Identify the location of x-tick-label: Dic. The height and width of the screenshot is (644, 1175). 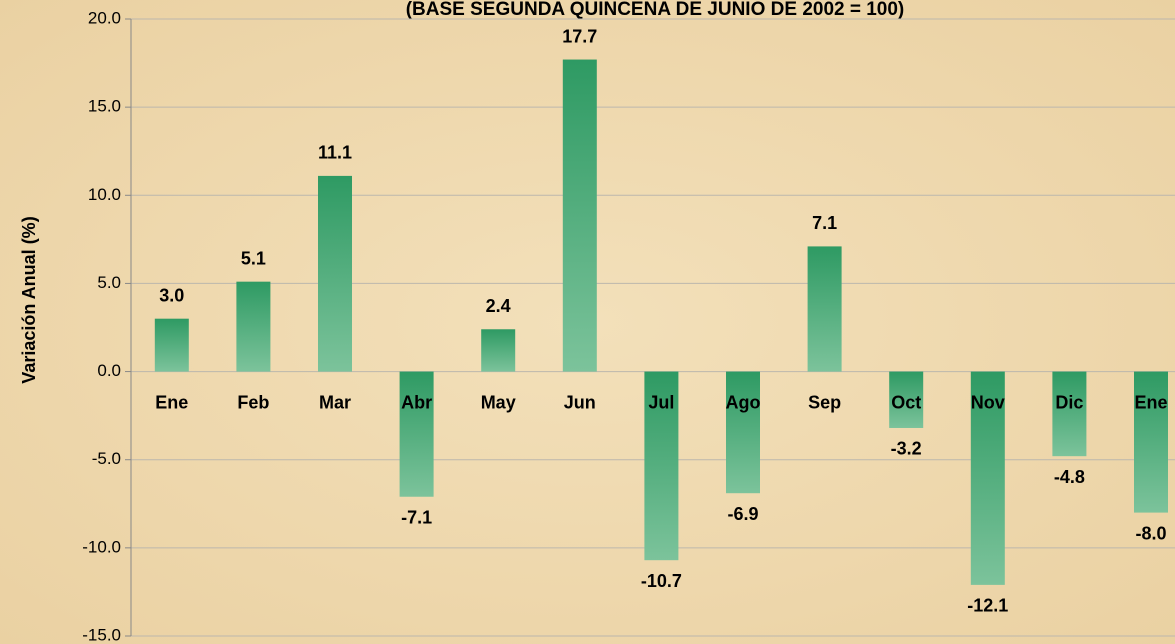
(1069, 402).